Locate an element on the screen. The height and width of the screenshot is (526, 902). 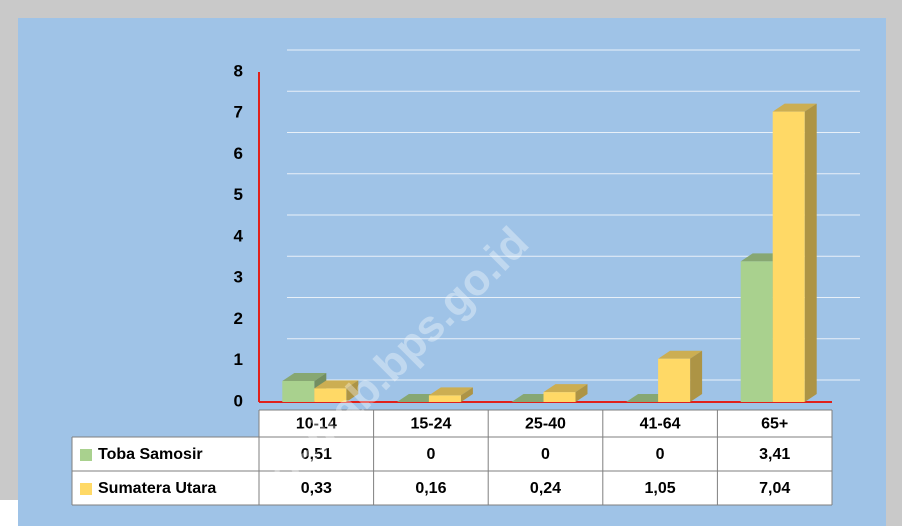
data-label: 3,41 is located at coordinates (774, 454).